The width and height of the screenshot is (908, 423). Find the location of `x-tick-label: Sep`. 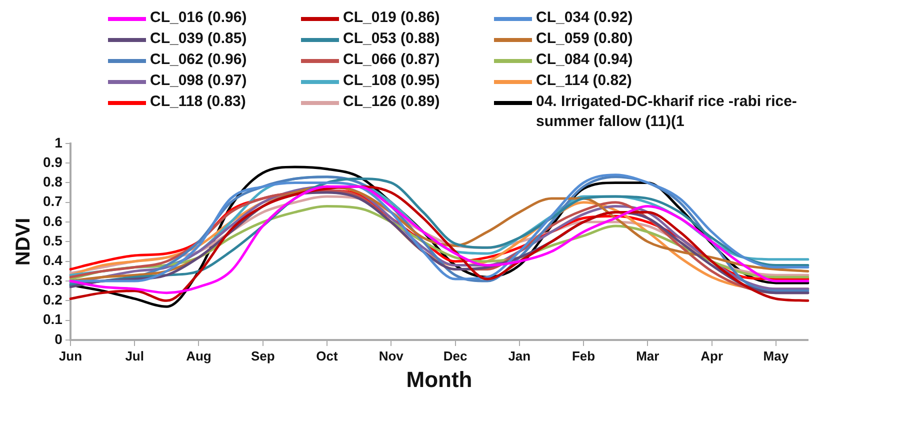

x-tick-label: Sep is located at coordinates (262, 356).